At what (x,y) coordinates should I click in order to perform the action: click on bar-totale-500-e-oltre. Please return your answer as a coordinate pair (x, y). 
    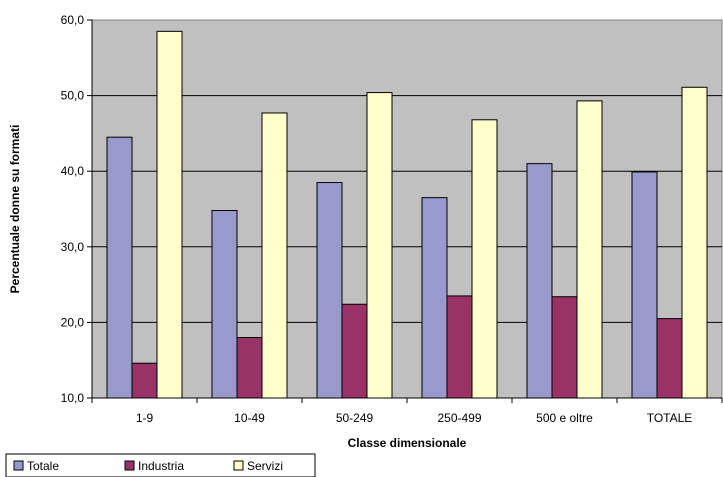
    Looking at the image, I should click on (539, 281).